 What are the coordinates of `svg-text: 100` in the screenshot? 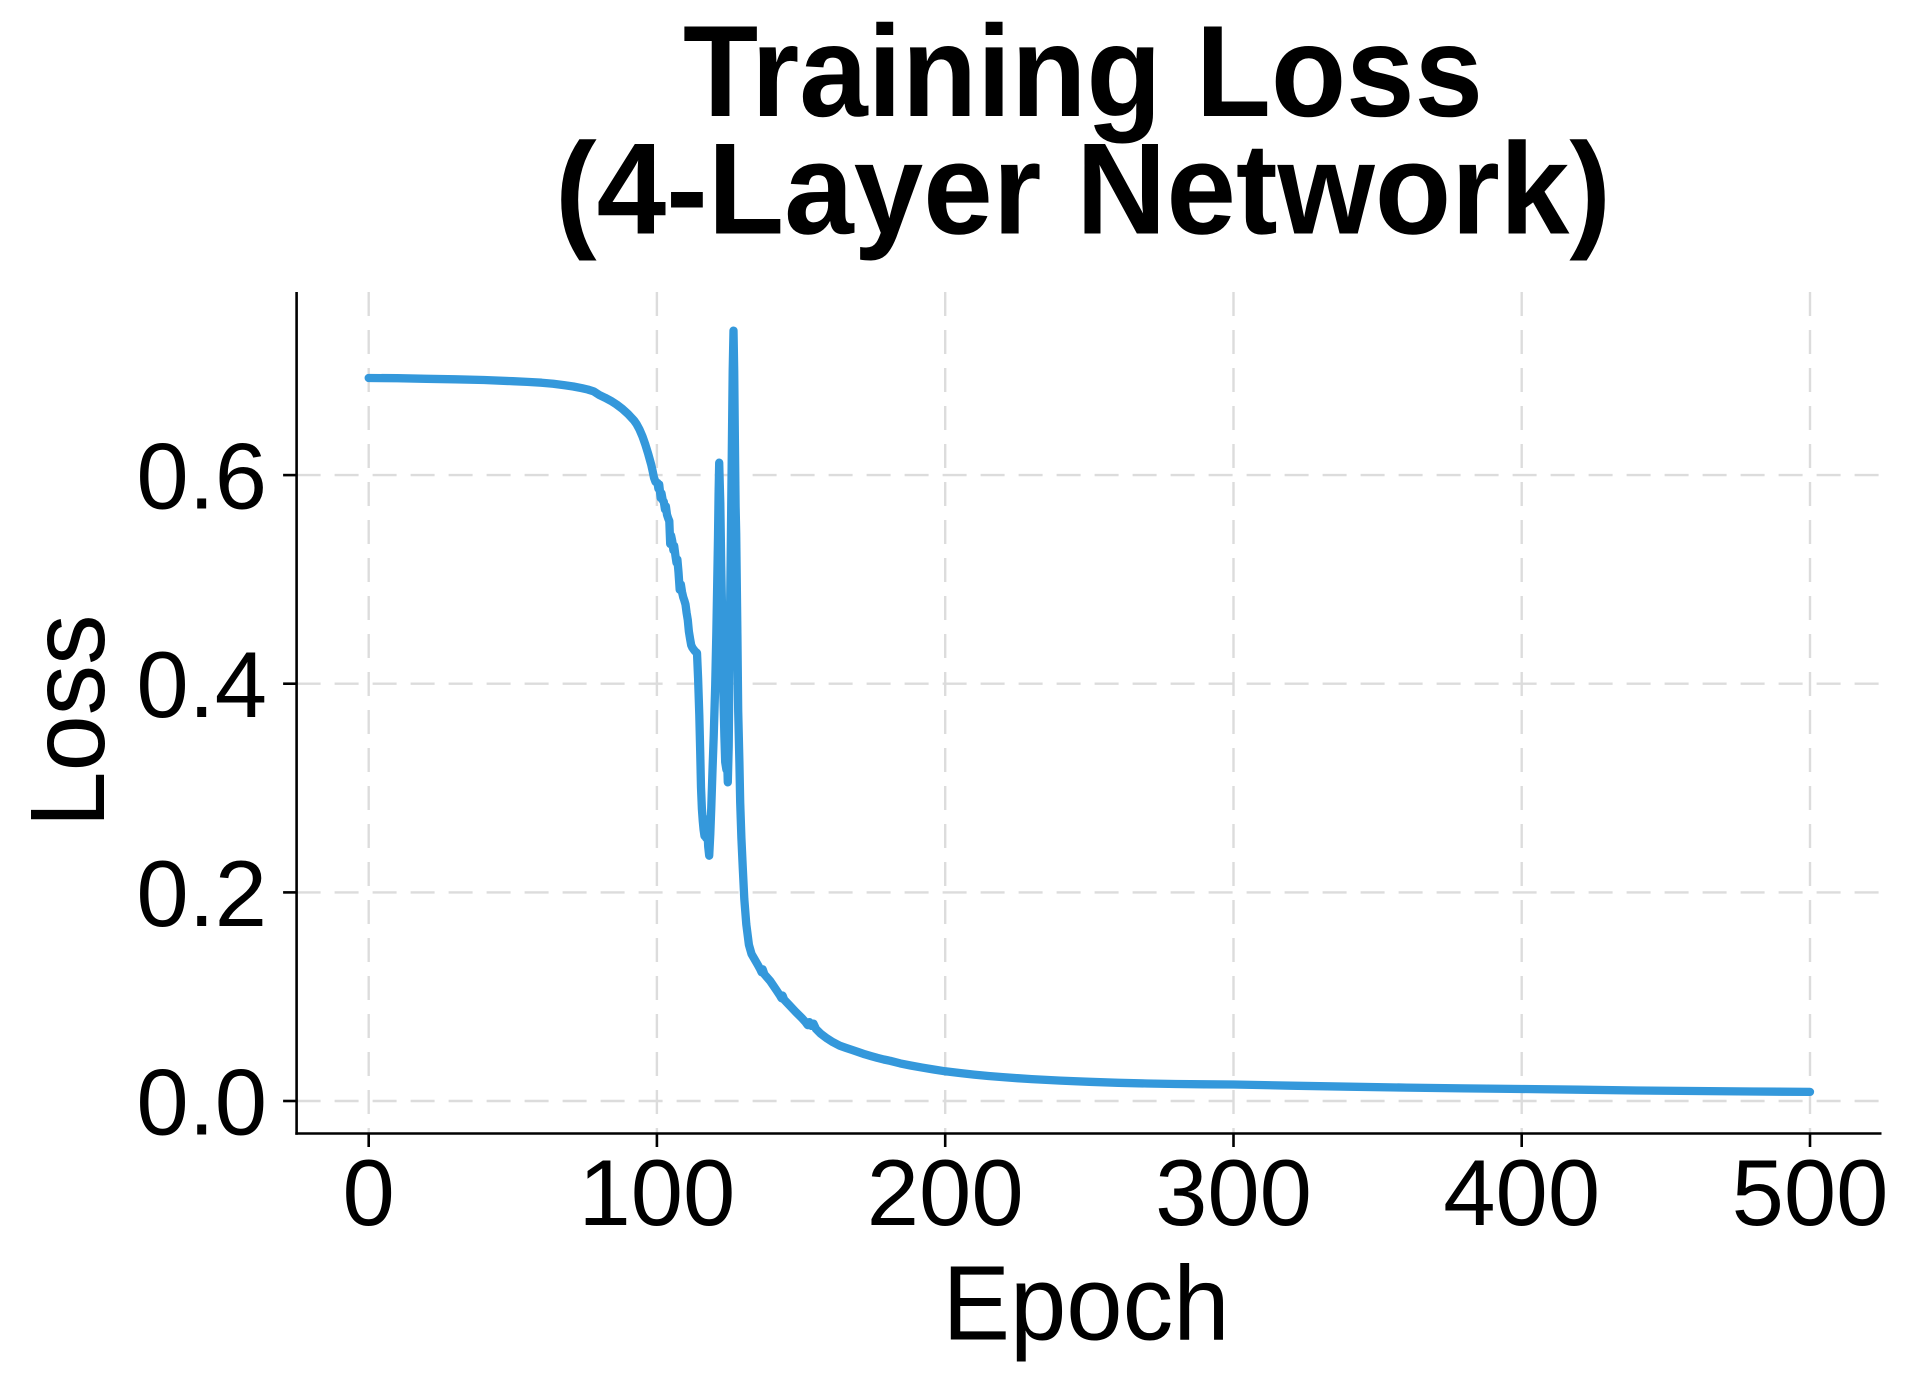 It's located at (656, 1192).